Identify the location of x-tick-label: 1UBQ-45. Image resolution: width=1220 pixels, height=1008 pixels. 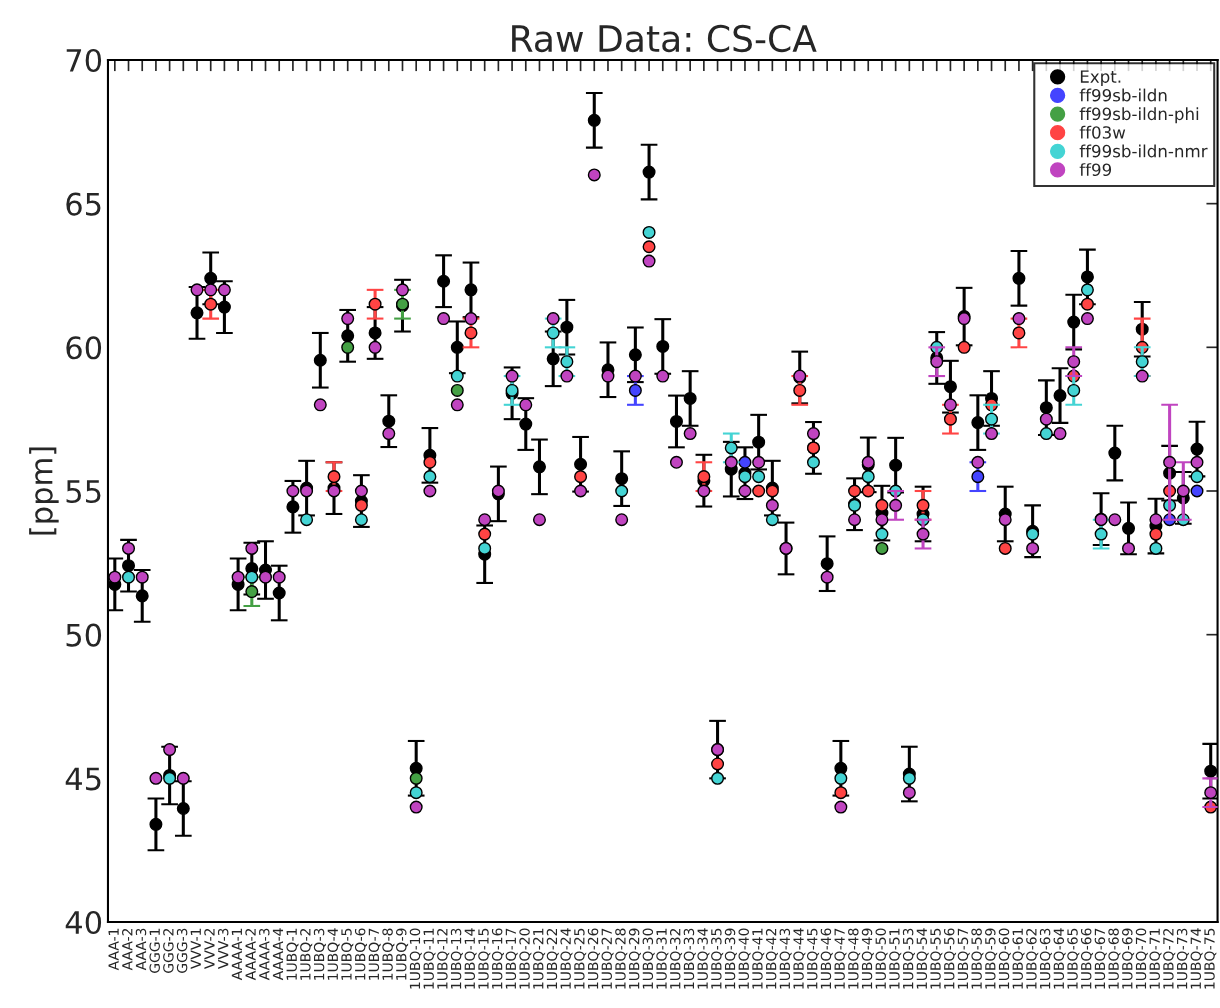
(813, 958).